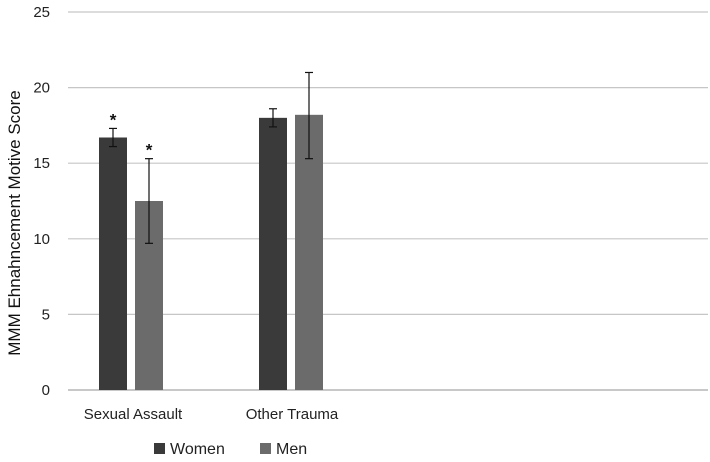  Describe the element at coordinates (41, 12) in the screenshot. I see `y-tick-label: 25` at that location.